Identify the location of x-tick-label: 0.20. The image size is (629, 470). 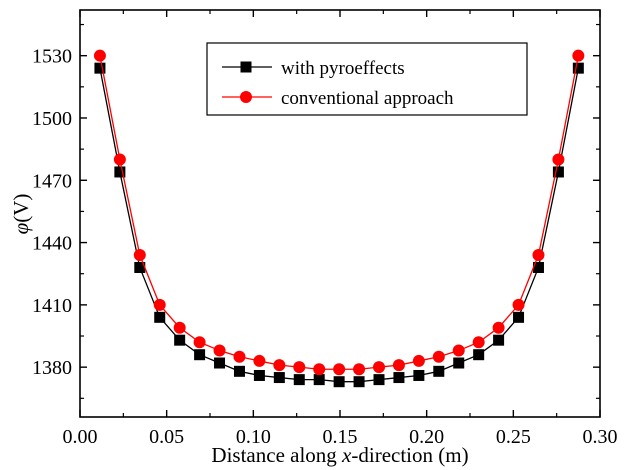
(426, 437).